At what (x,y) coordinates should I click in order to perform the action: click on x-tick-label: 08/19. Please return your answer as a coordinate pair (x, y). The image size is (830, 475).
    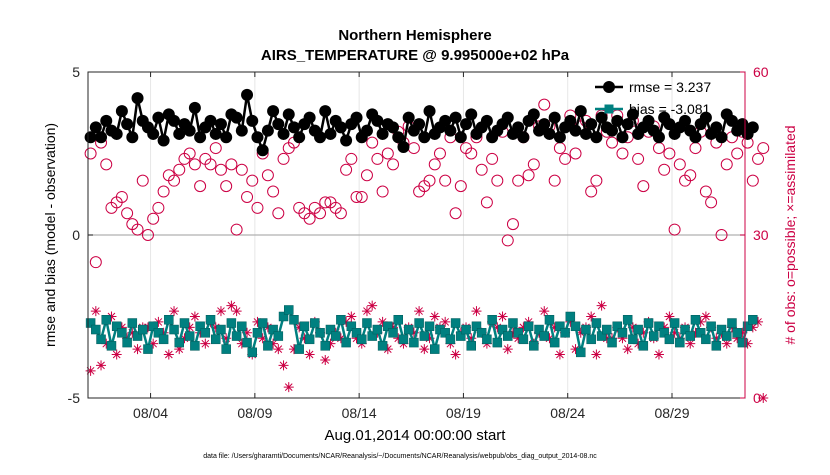
    Looking at the image, I should click on (463, 413).